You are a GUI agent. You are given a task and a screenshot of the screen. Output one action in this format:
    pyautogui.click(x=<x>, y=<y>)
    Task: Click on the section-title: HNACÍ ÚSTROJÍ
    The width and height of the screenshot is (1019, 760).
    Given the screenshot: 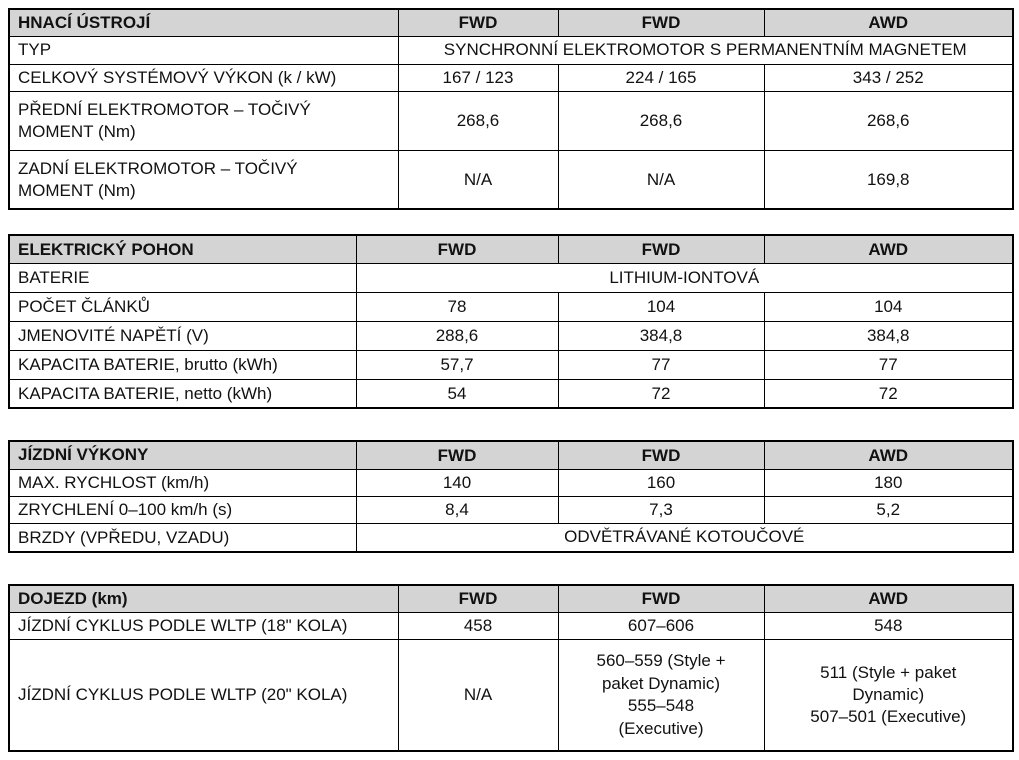 What is the action you would take?
    pyautogui.click(x=203, y=23)
    